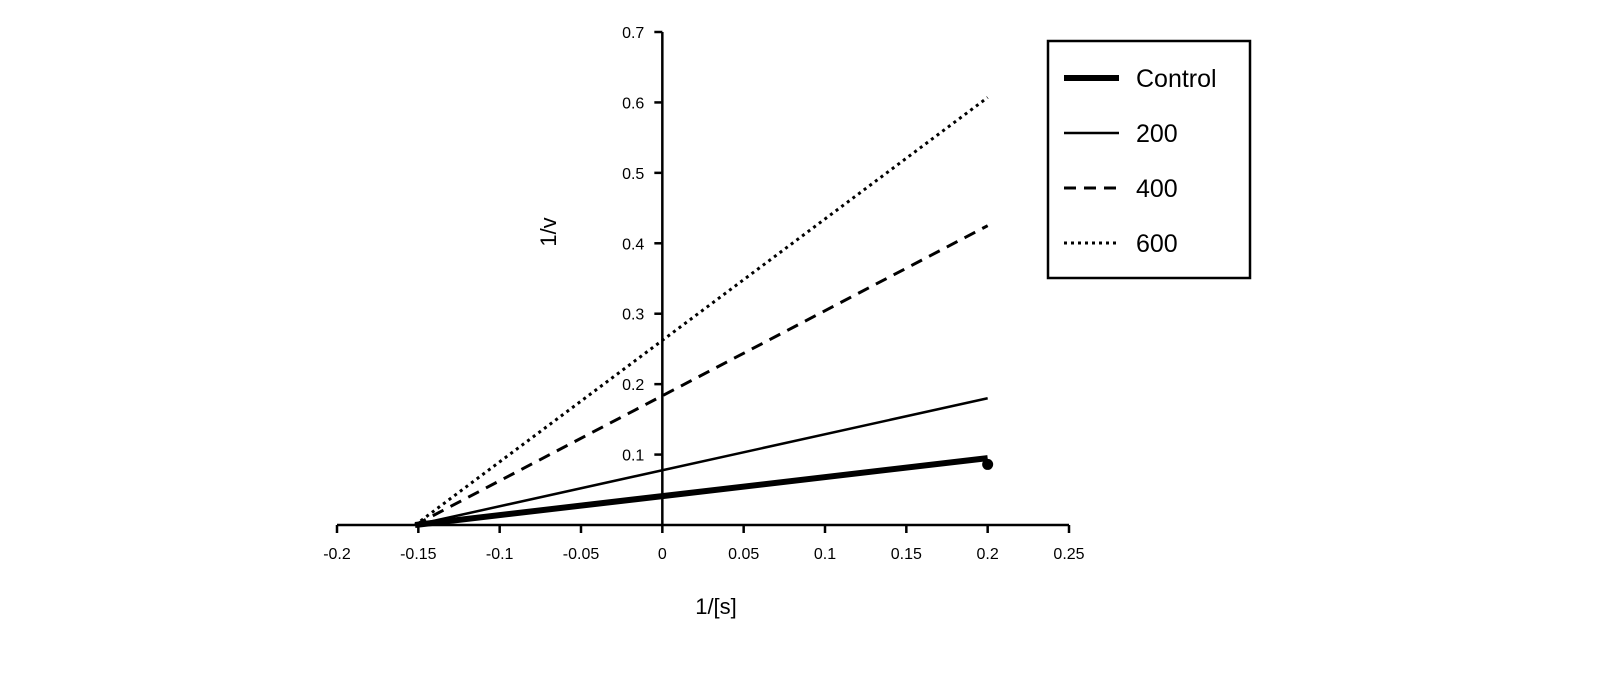 The image size is (1600, 675). What do you see at coordinates (1140, 161) in the screenshot?
I see `legend-items: Control 200 400 600` at bounding box center [1140, 161].